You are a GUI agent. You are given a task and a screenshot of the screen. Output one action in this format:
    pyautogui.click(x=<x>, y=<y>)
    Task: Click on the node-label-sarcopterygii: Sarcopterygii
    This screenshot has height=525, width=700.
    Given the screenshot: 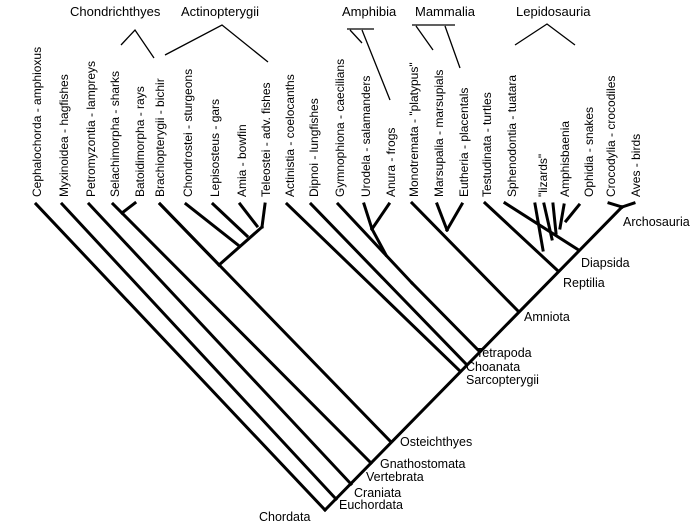 What is the action you would take?
    pyautogui.click(x=502, y=380)
    